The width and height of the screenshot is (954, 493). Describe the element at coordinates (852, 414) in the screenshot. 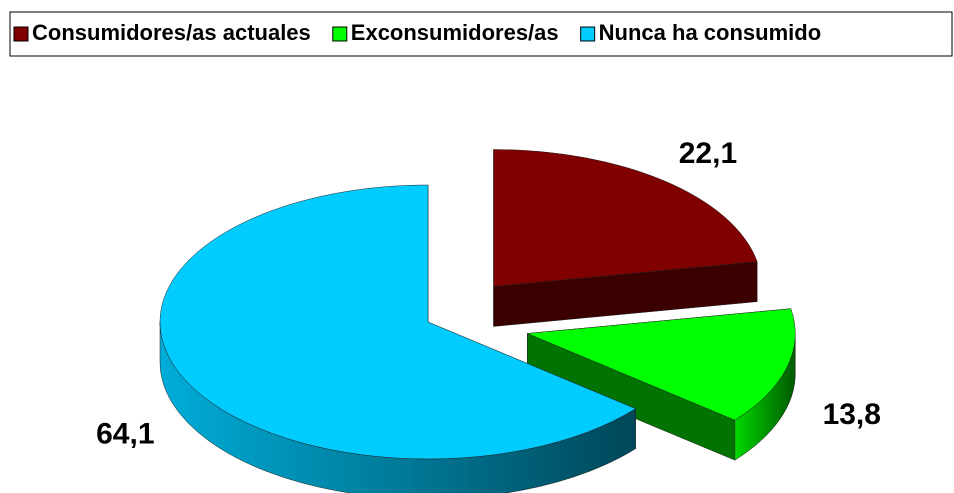

I see `data-label: 13,8` at that location.